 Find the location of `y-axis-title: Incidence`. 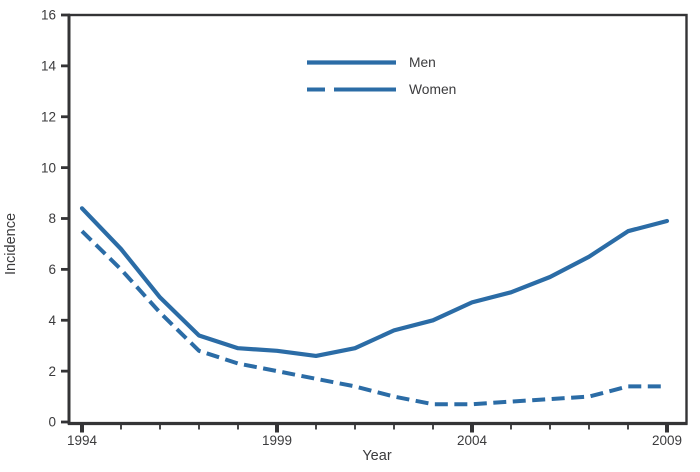

y-axis-title: Incidence is located at coordinates (11, 244).